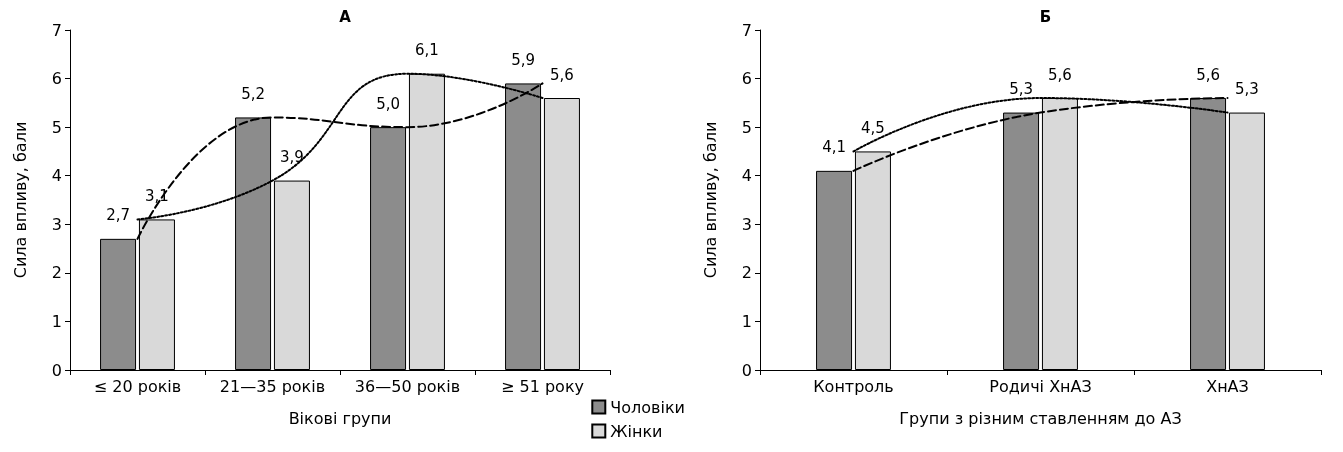 The image size is (1343, 452). I want to click on chart-title: А, so click(345, 16).